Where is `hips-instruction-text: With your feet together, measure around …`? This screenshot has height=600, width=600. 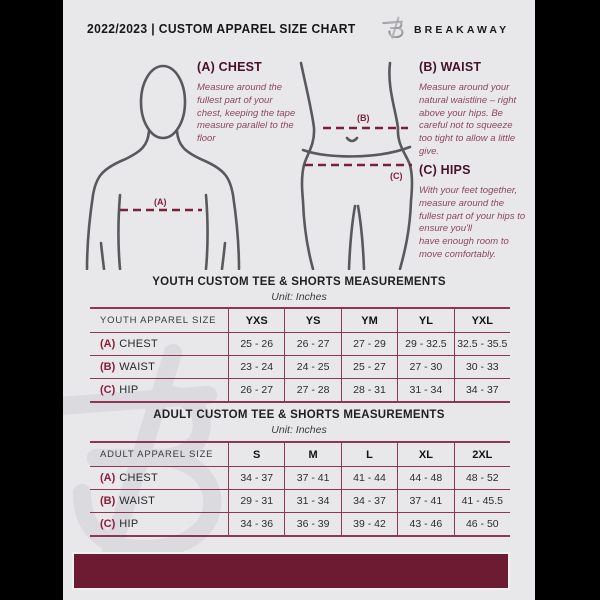
hips-instruction-text: With your feet together, measure around … is located at coordinates (472, 223).